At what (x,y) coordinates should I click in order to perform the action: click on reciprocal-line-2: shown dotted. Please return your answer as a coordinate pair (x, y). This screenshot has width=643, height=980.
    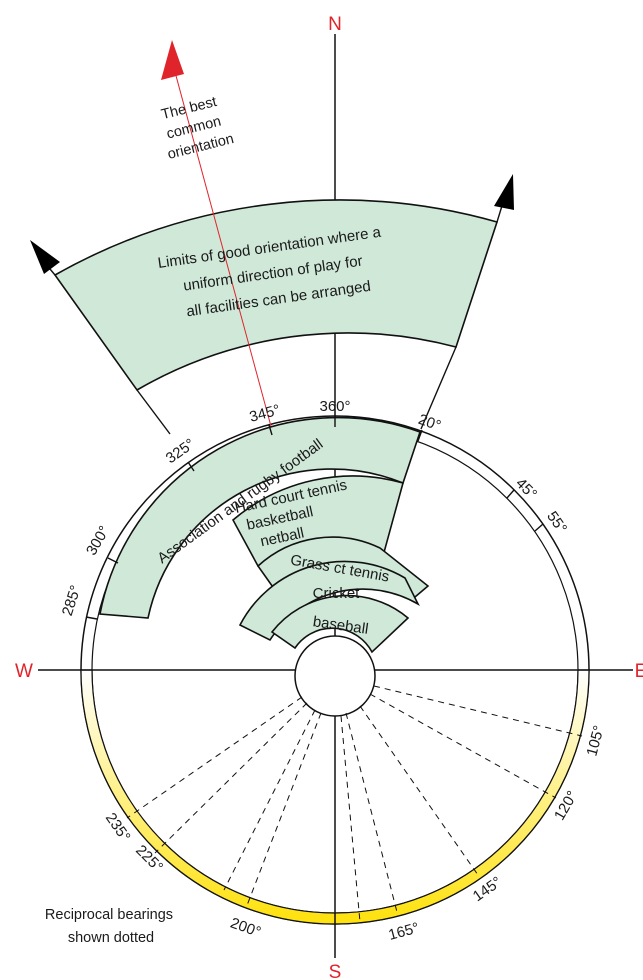
    Looking at the image, I should click on (111, 938).